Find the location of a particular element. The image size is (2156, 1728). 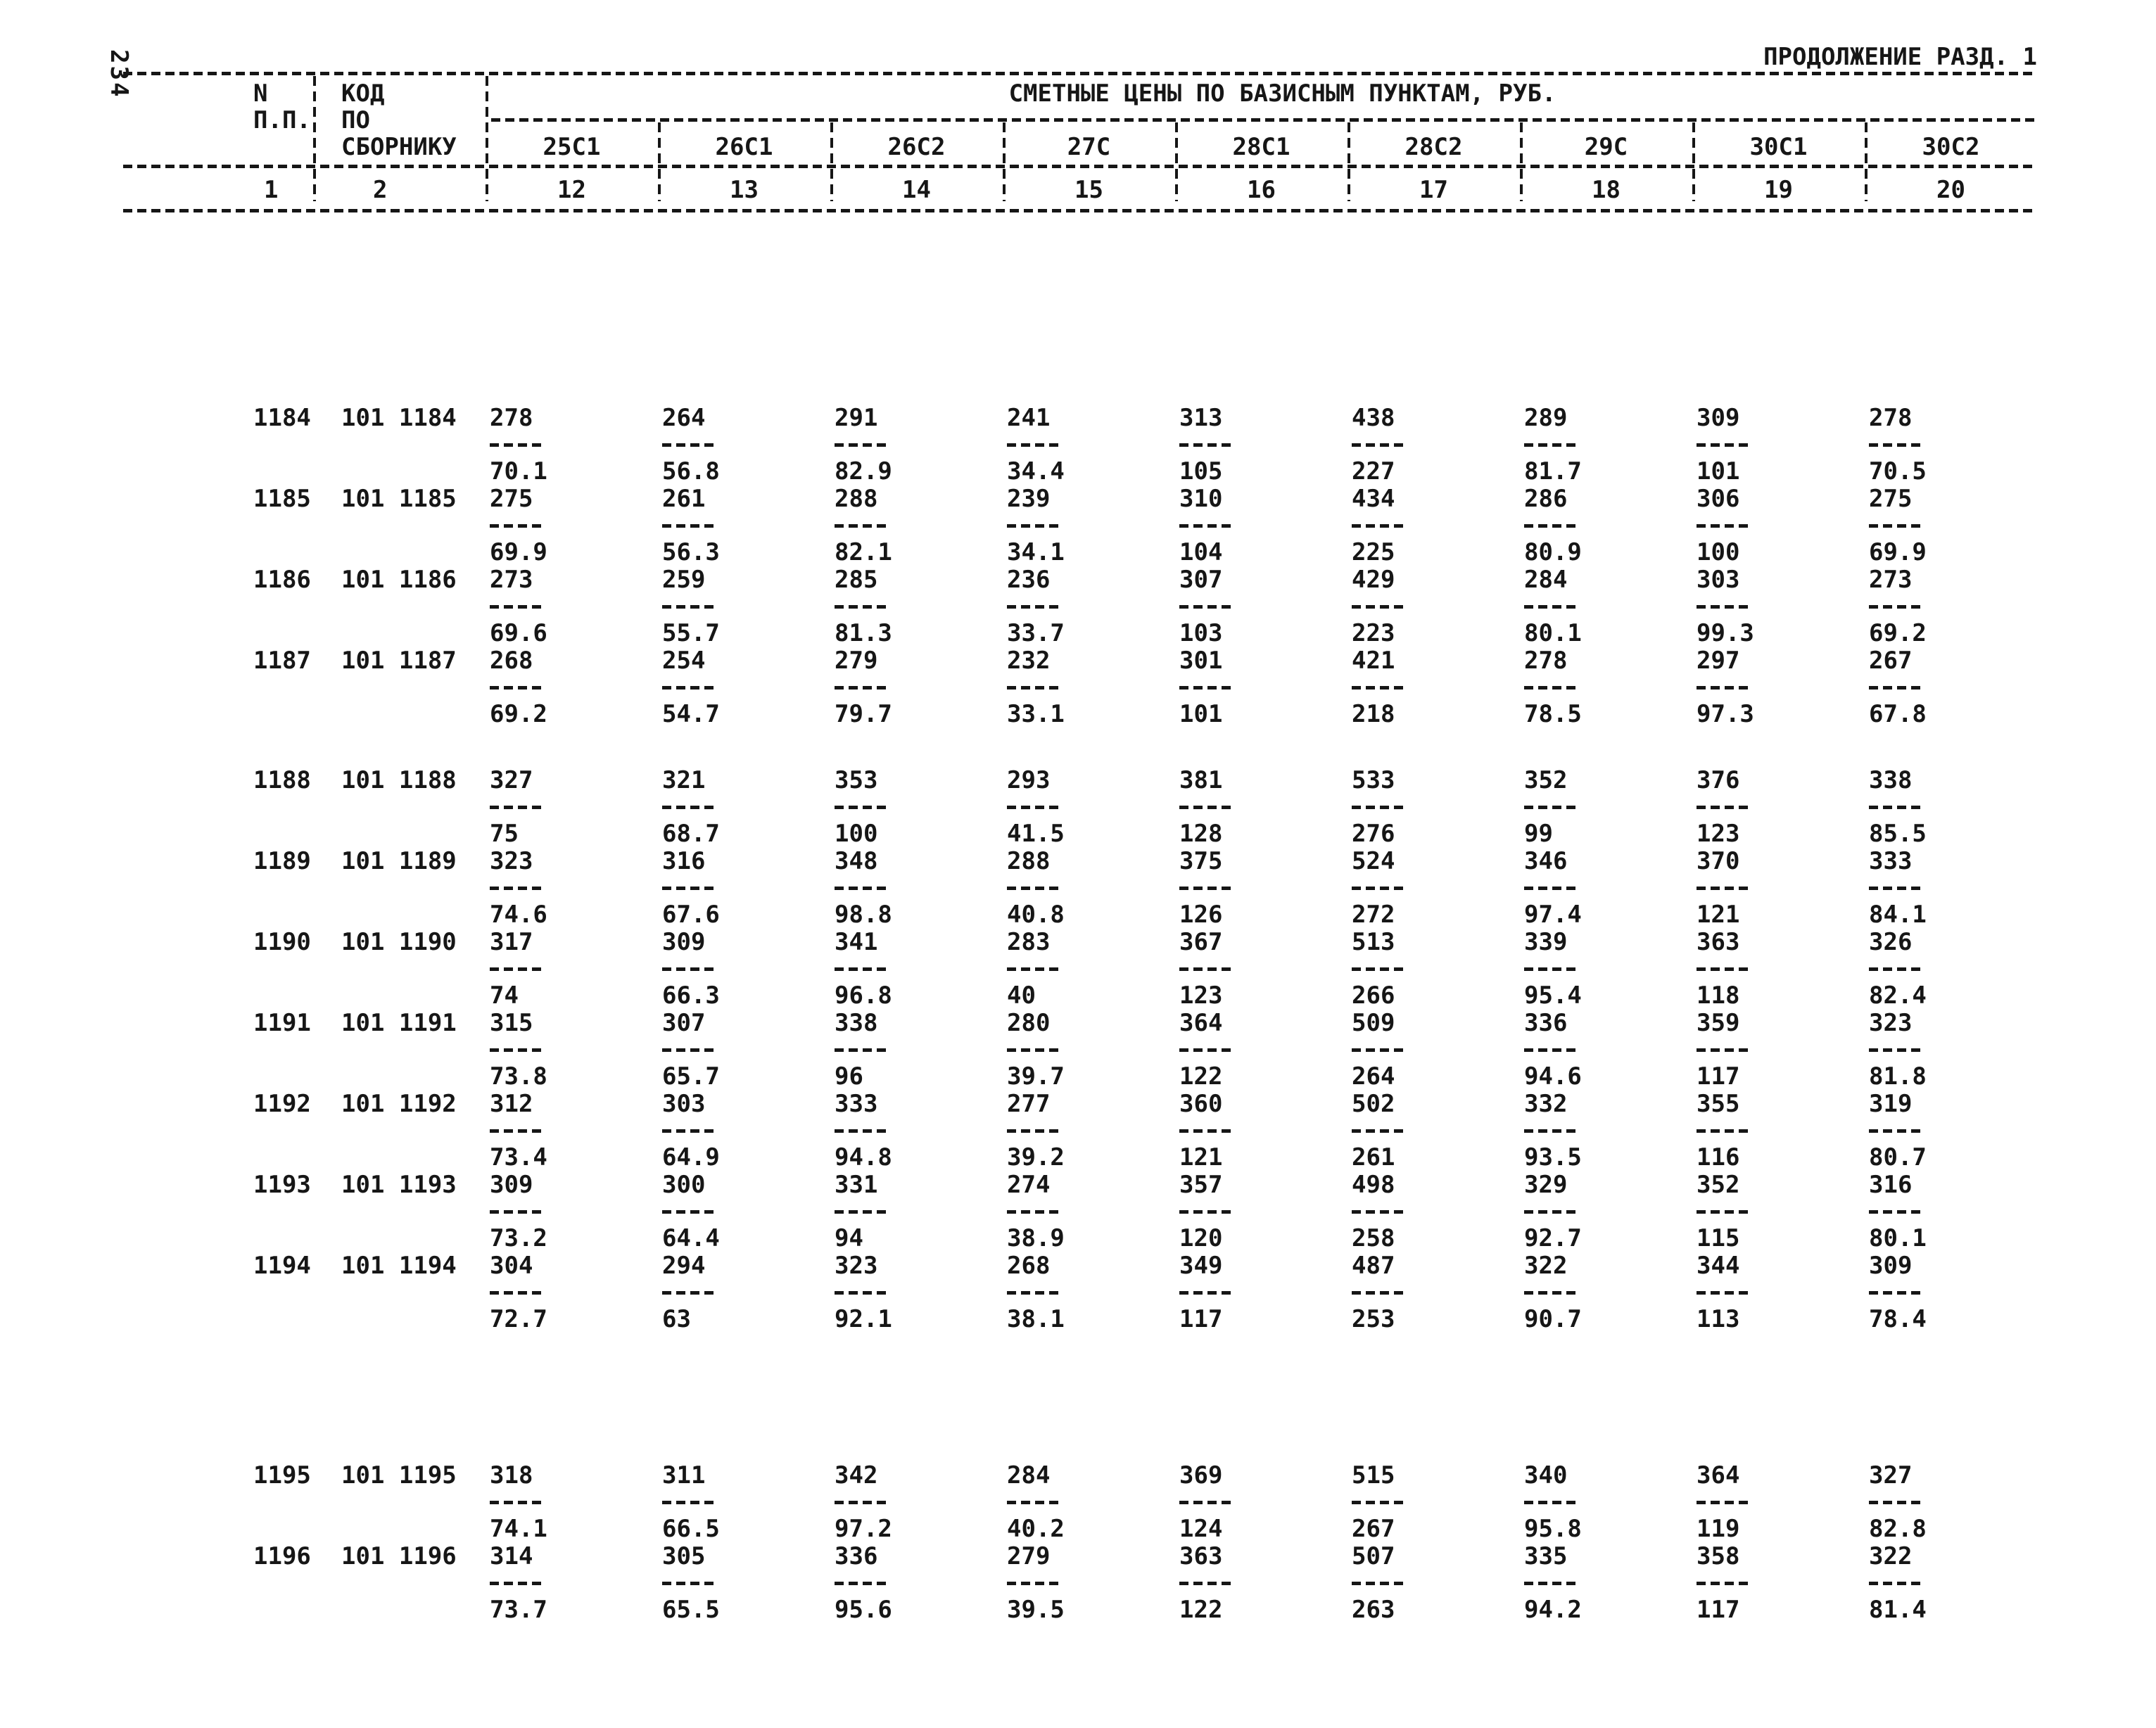

price-cell: 381 128 is located at coordinates (1261, 807).